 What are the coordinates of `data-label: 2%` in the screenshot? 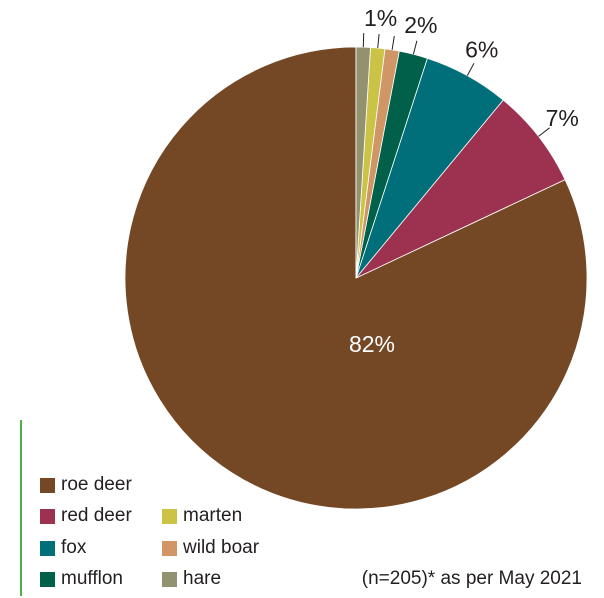 It's located at (420, 25).